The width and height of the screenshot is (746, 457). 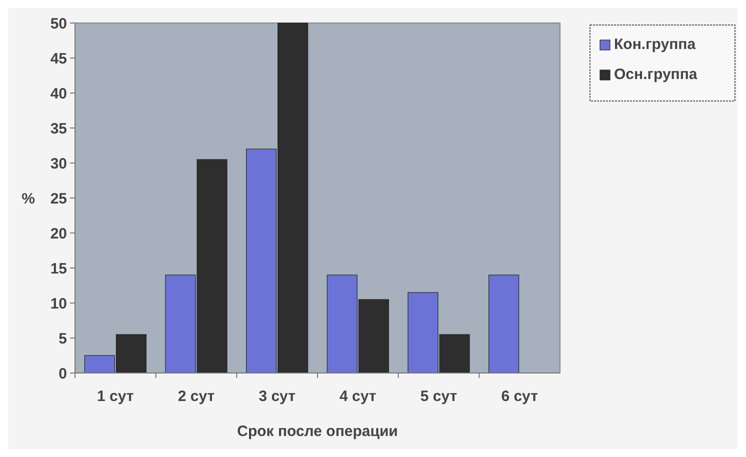 I want to click on y-tick-label: 0, so click(x=62, y=373).